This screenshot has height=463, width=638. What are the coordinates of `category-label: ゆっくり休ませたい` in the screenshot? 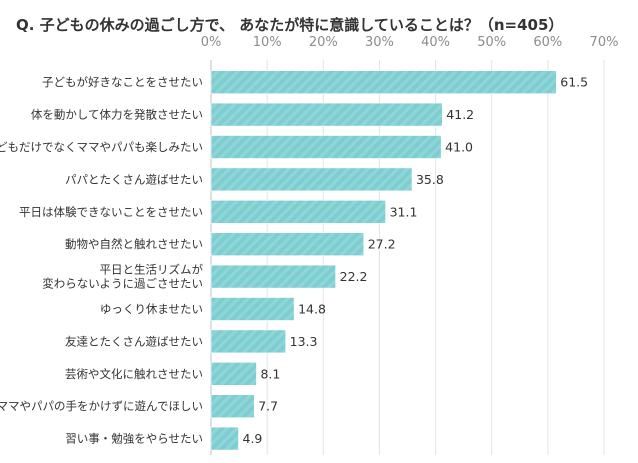 It's located at (151, 309).